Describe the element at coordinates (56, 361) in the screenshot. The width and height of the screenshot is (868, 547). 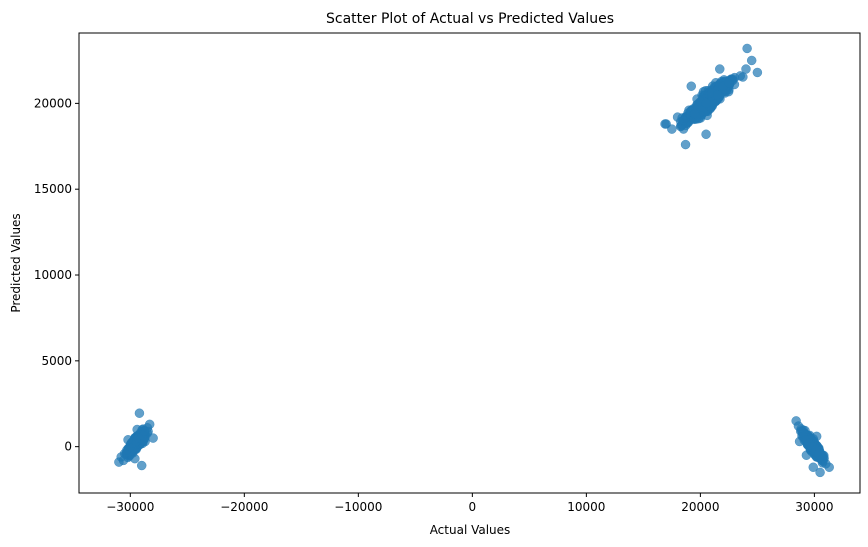
I see `y-tick-label: 5000` at that location.